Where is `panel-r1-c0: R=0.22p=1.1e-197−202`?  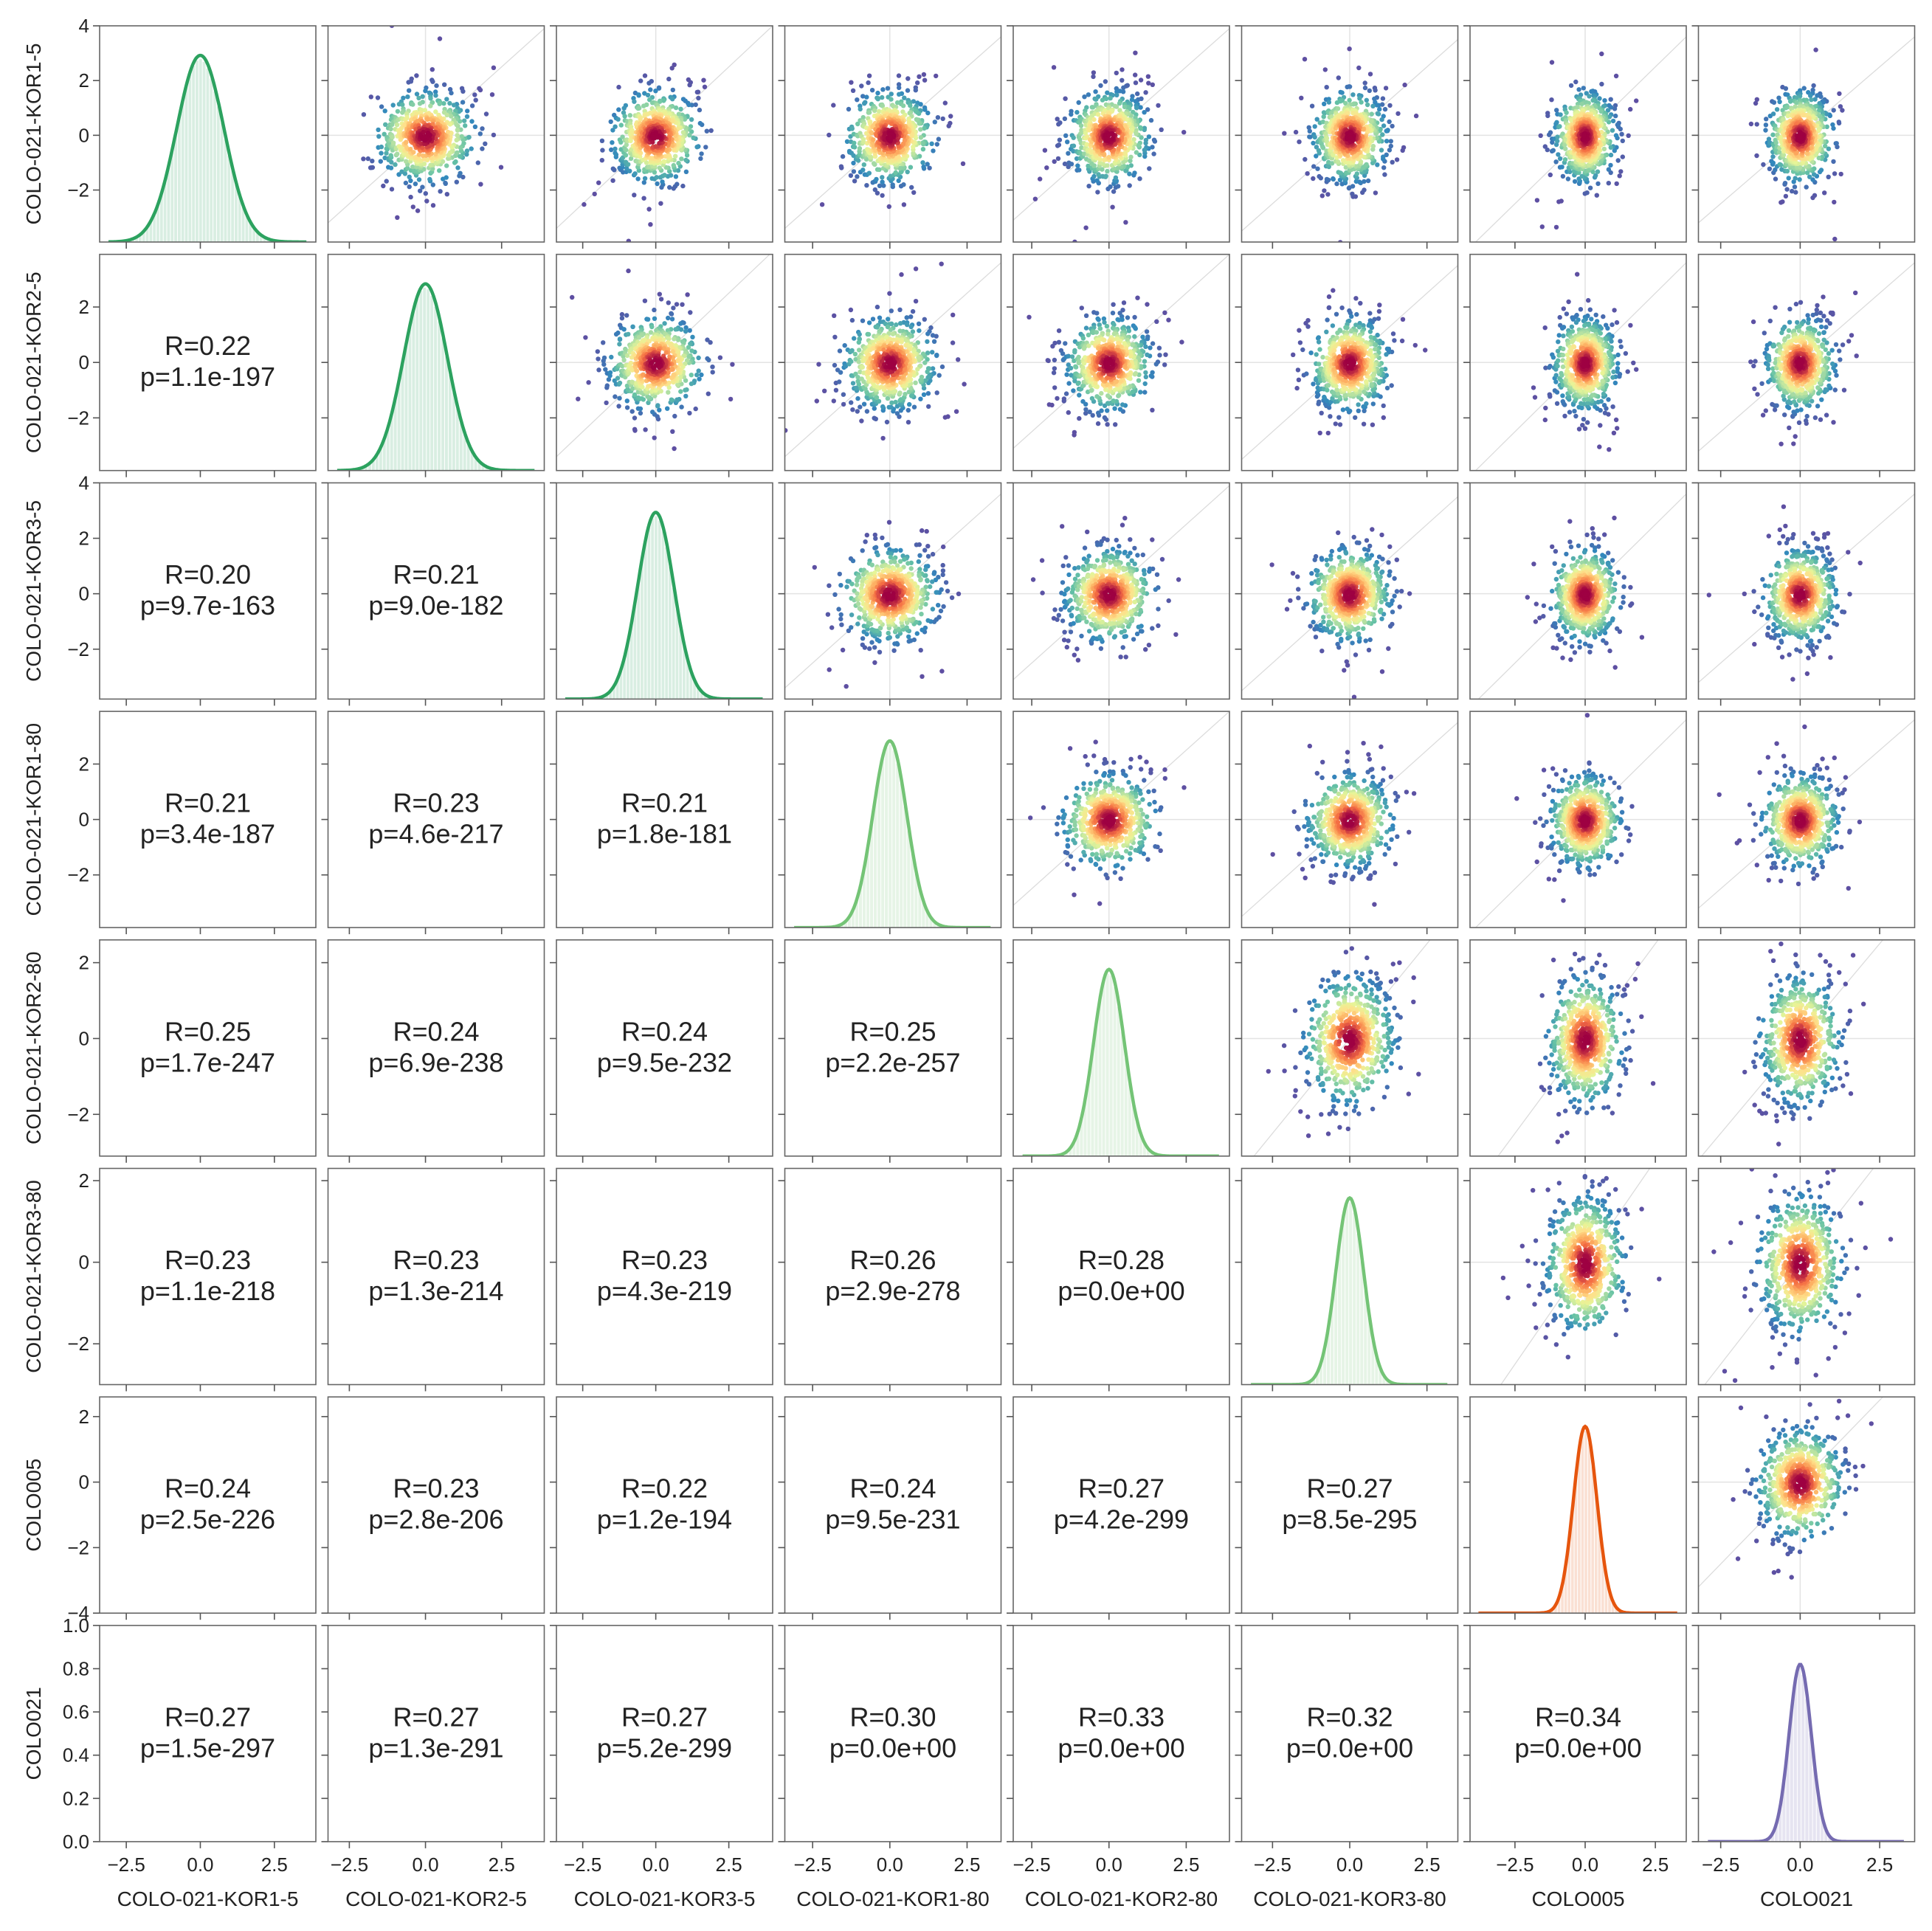 panel-r1-c0: R=0.22p=1.1e-197−202 is located at coordinates (192, 365).